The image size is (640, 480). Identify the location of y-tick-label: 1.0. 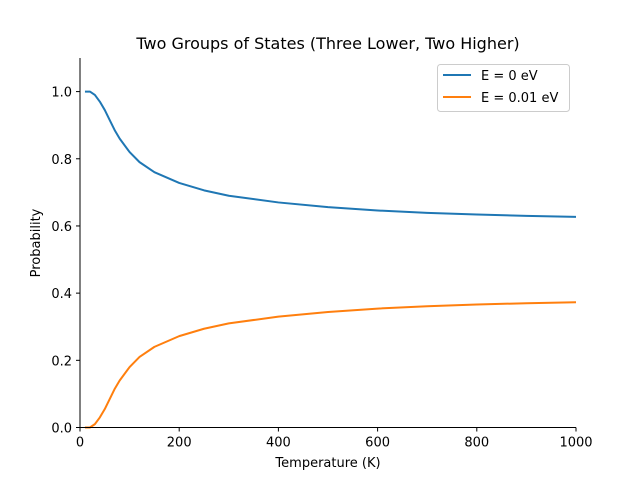
(61, 93).